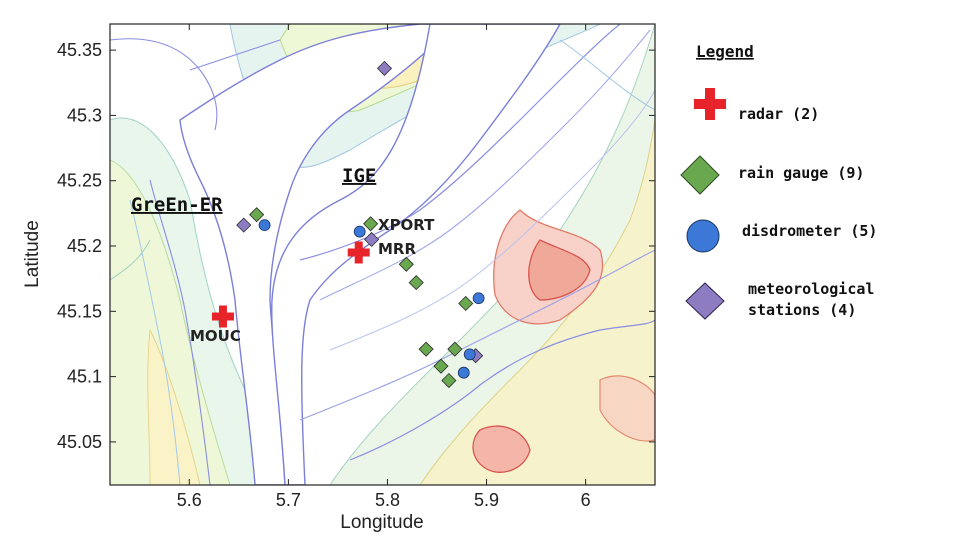 Image resolution: width=960 pixels, height=540 pixels. Describe the element at coordinates (387, 500) in the screenshot. I see `x-tick-label: 5.8` at that location.